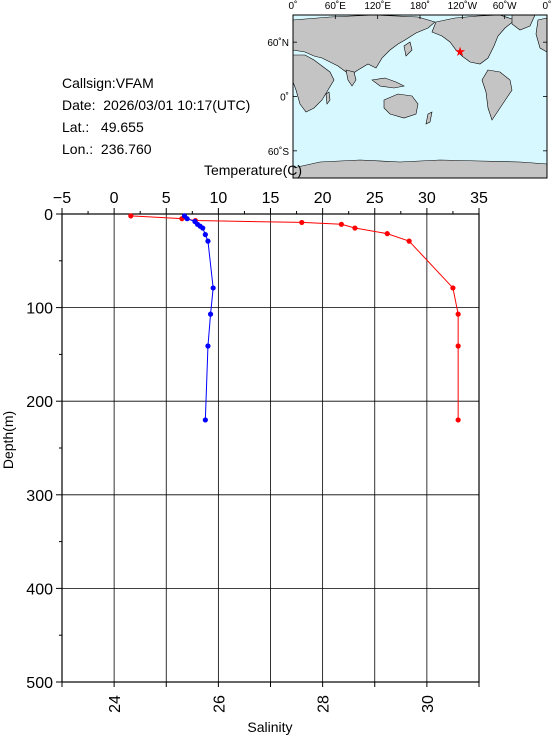 Image resolution: width=553 pixels, height=736 pixels. I want to click on world-map: 0˚ 60˚E 120˚E 180˚ 120˚W 60˚W 0˚ 60˚N 0˚ 60˚S ★, so click(409, 89).